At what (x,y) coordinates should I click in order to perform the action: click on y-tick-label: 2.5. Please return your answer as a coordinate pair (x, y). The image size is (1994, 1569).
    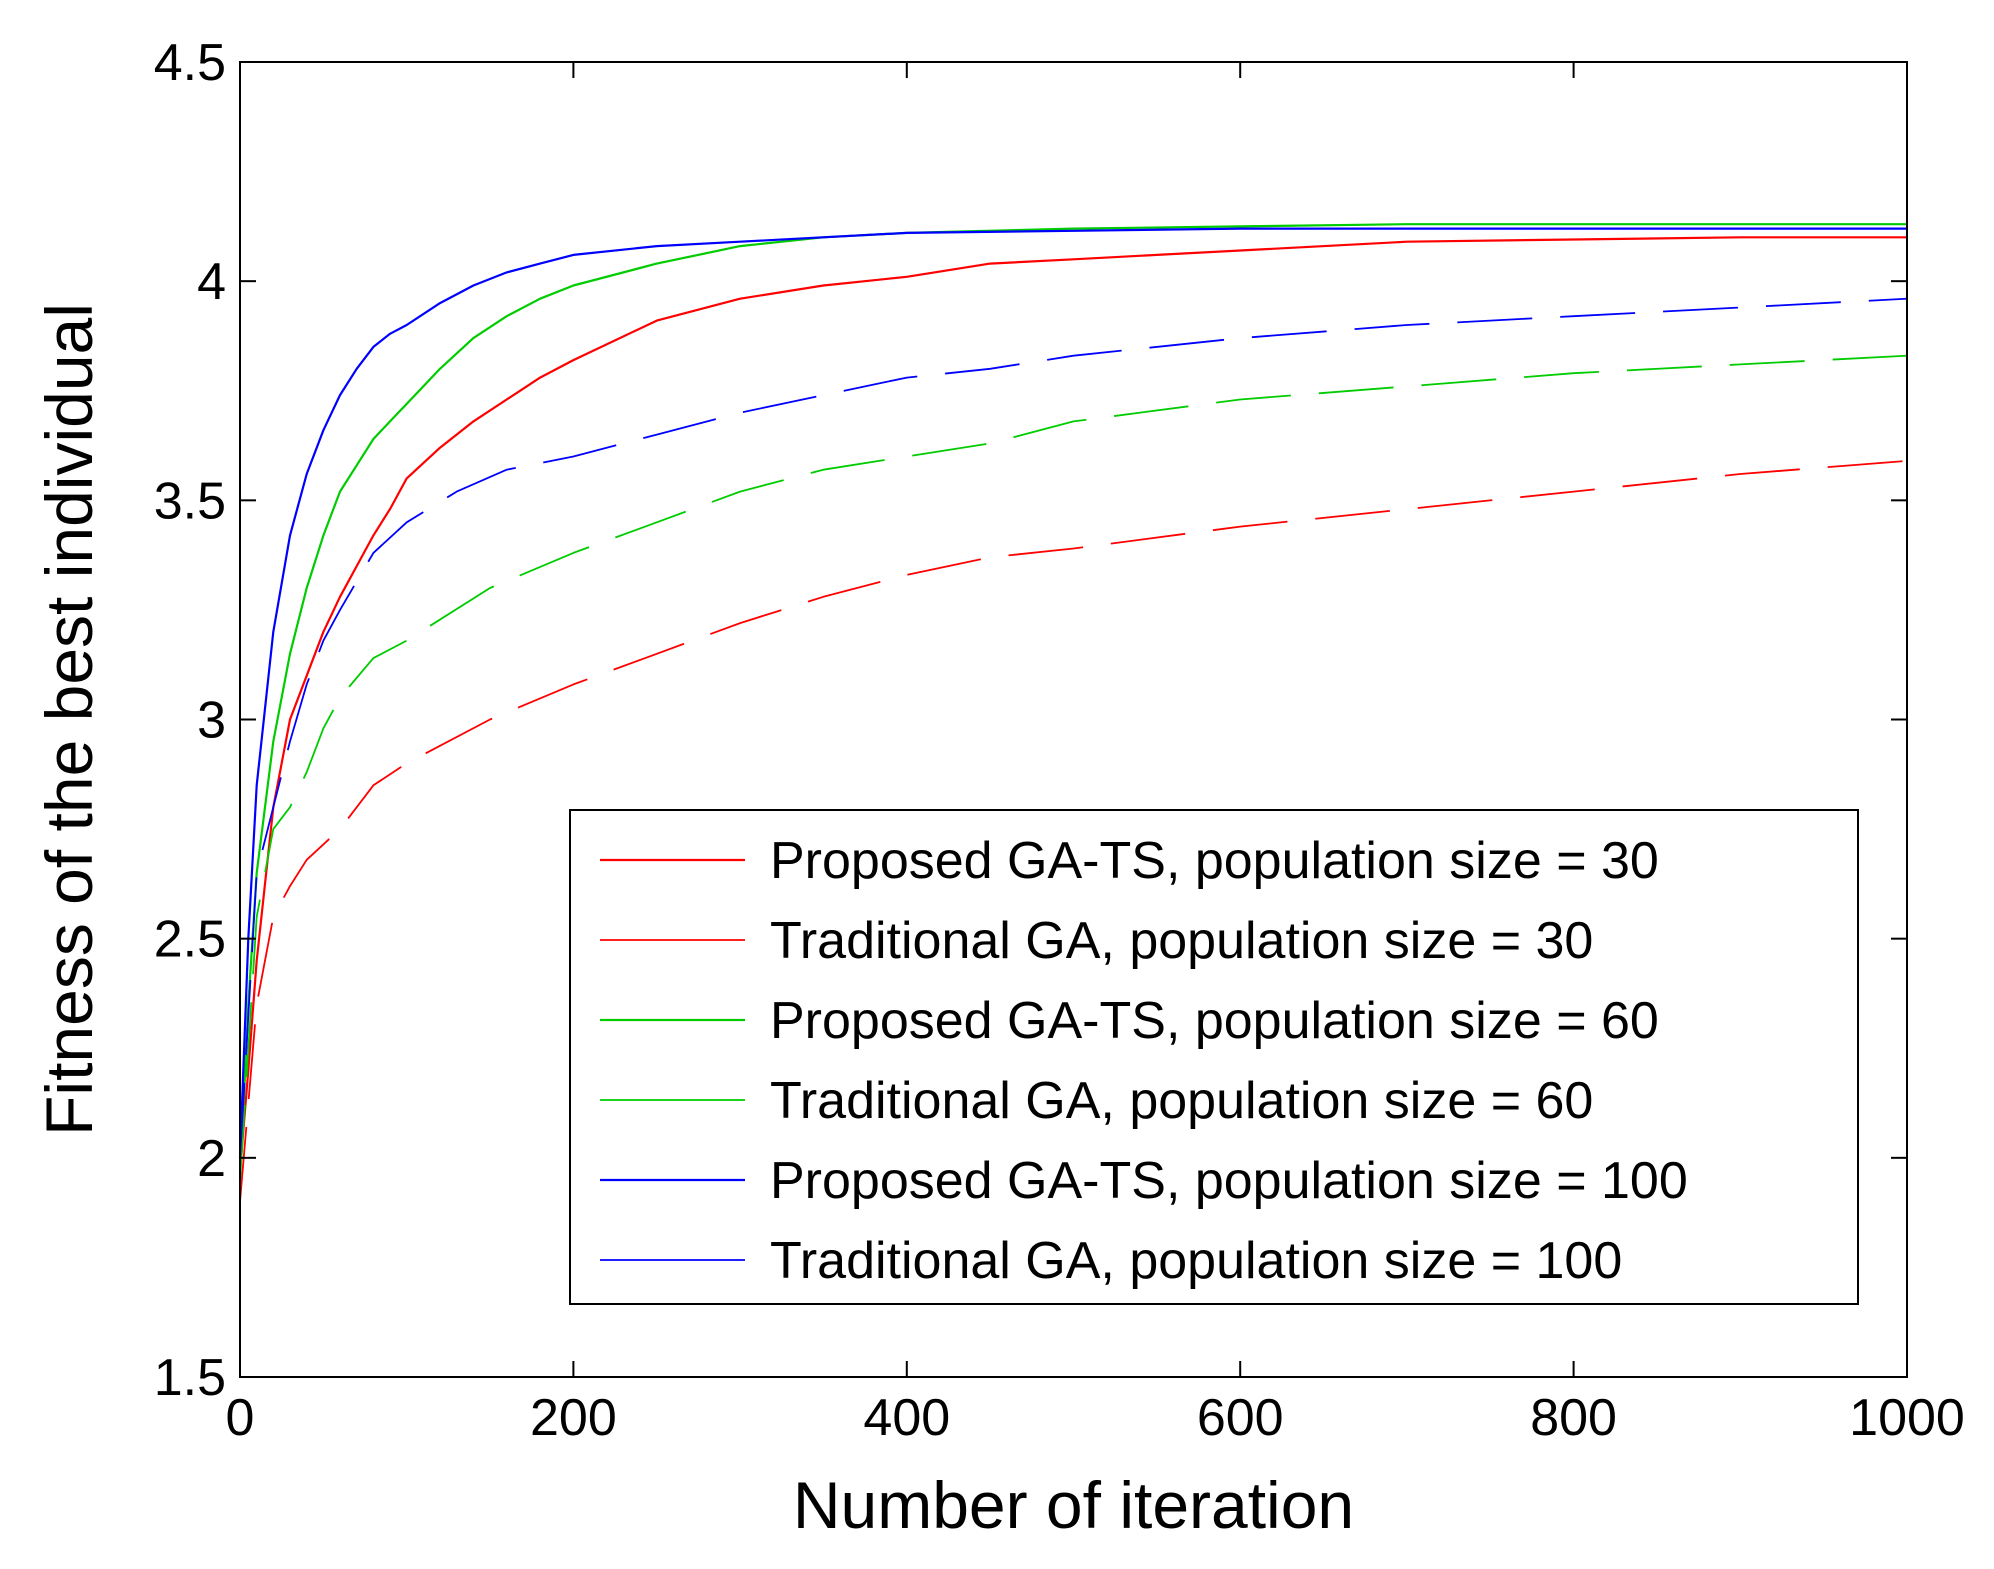
    Looking at the image, I should click on (190, 940).